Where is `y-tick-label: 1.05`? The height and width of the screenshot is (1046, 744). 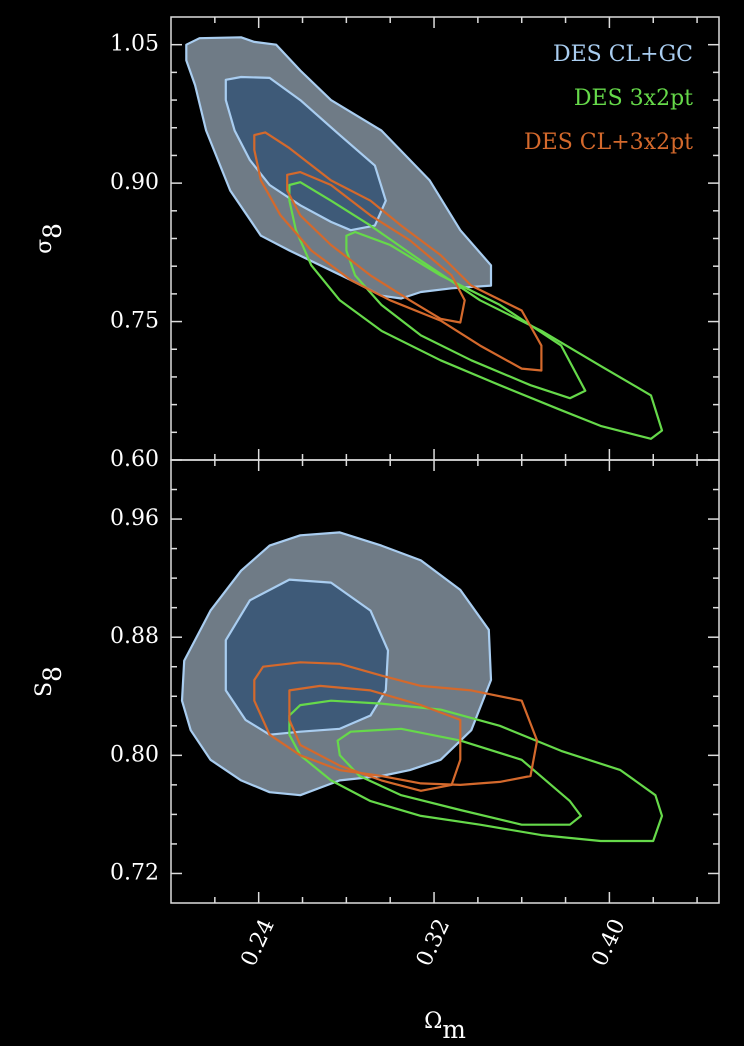
y-tick-label: 1.05 is located at coordinates (134, 44).